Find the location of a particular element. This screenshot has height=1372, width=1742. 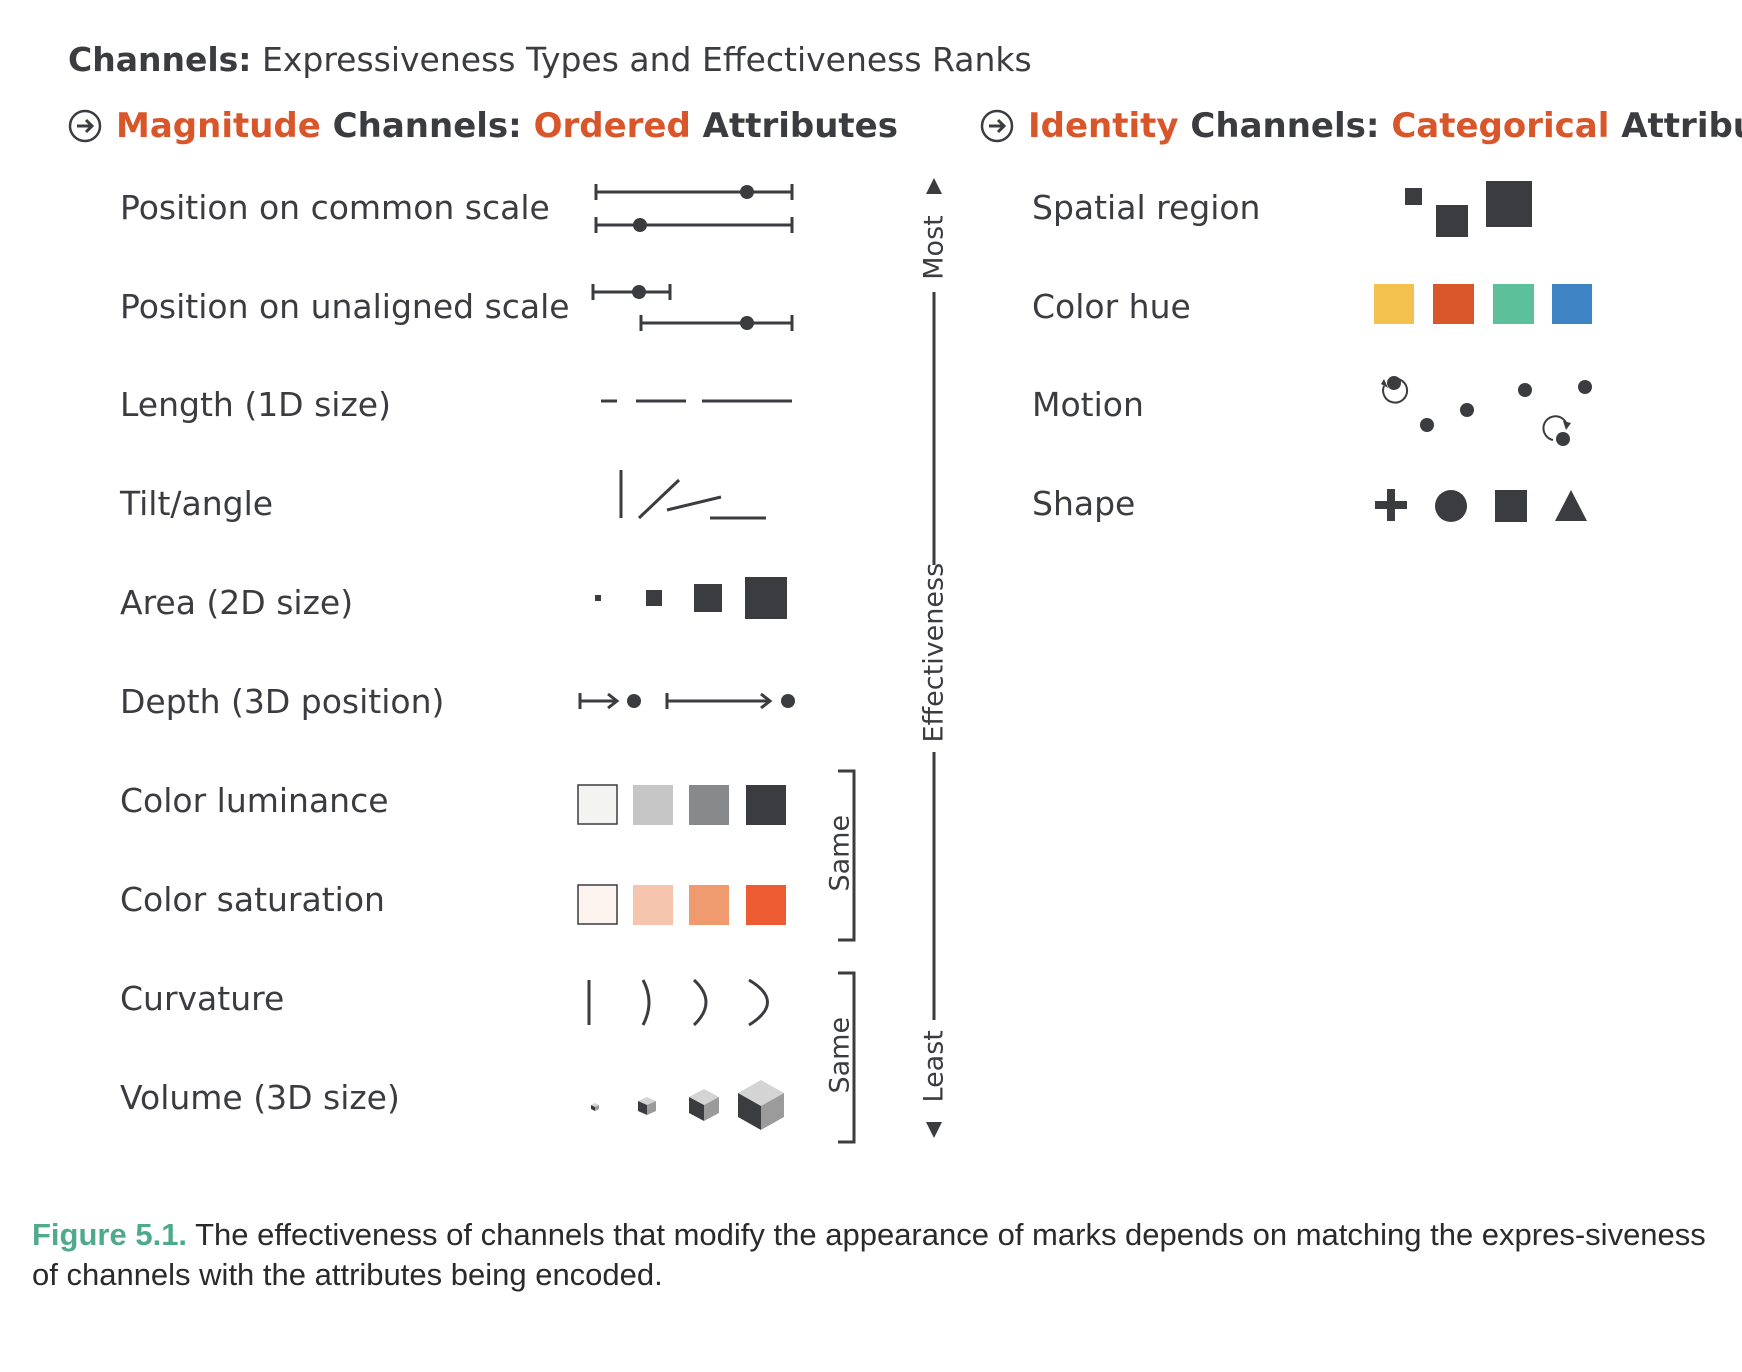

ordered-word: Ordered is located at coordinates (612, 126).